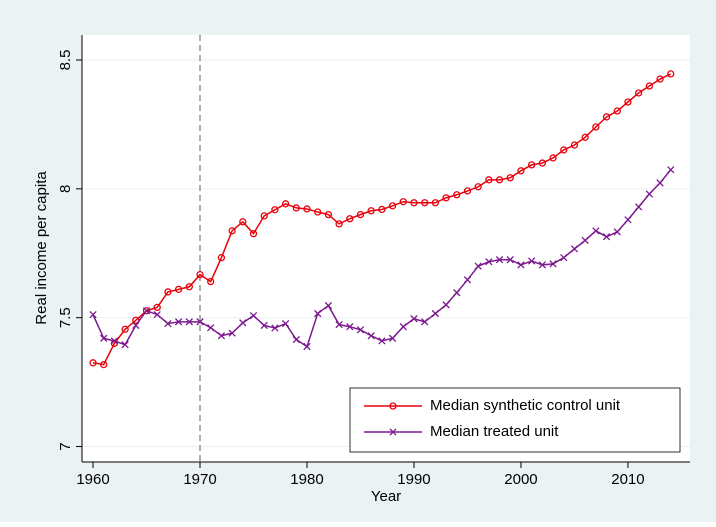  What do you see at coordinates (393, 432) in the screenshot?
I see `legend-marker` at bounding box center [393, 432].